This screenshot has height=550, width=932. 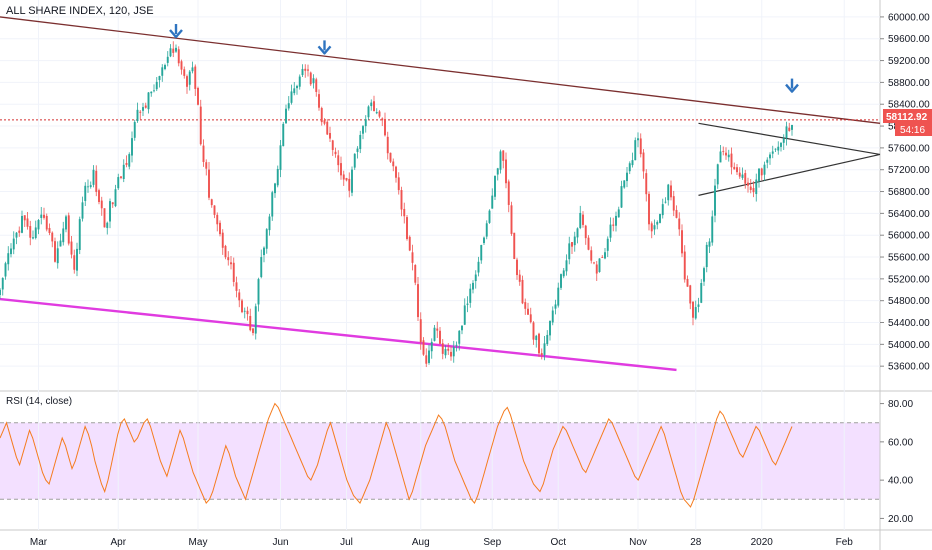 What do you see at coordinates (558, 542) in the screenshot?
I see `x-tick-label: Oct` at bounding box center [558, 542].